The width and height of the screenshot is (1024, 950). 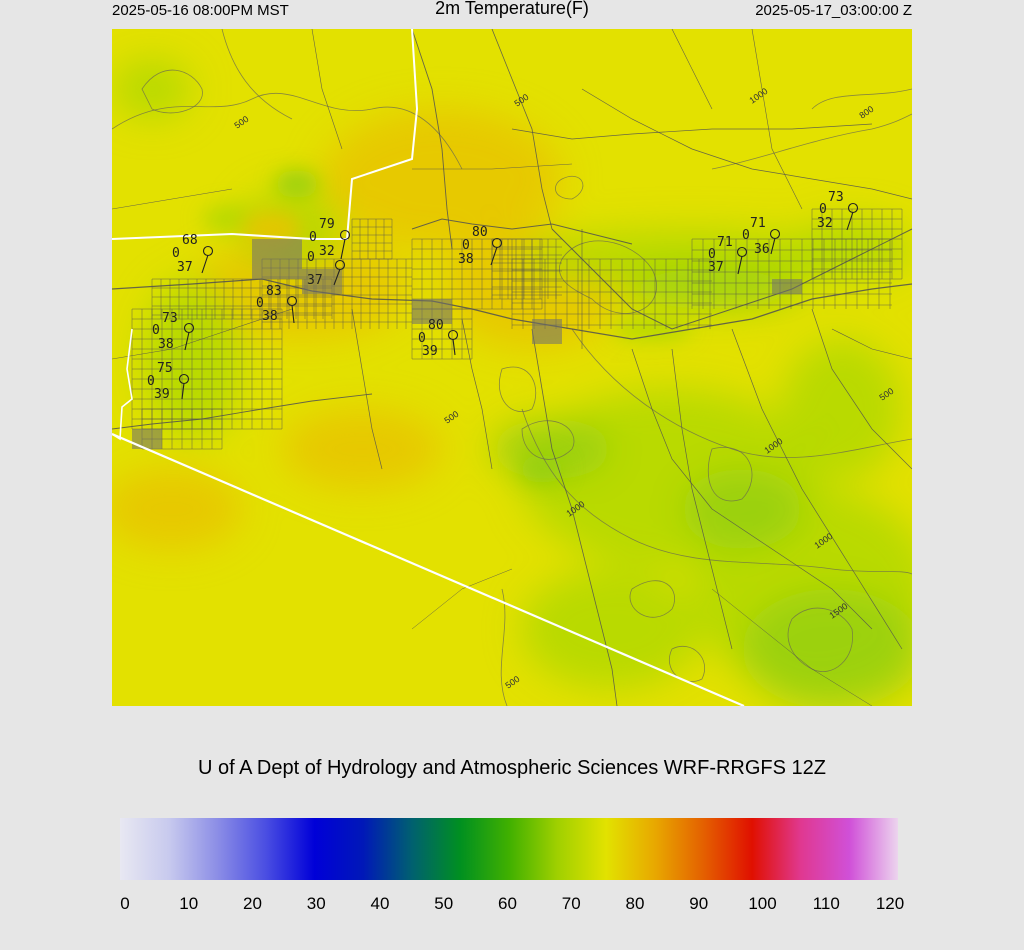 What do you see at coordinates (762, 903) in the screenshot?
I see `color-scale-label: 100` at bounding box center [762, 903].